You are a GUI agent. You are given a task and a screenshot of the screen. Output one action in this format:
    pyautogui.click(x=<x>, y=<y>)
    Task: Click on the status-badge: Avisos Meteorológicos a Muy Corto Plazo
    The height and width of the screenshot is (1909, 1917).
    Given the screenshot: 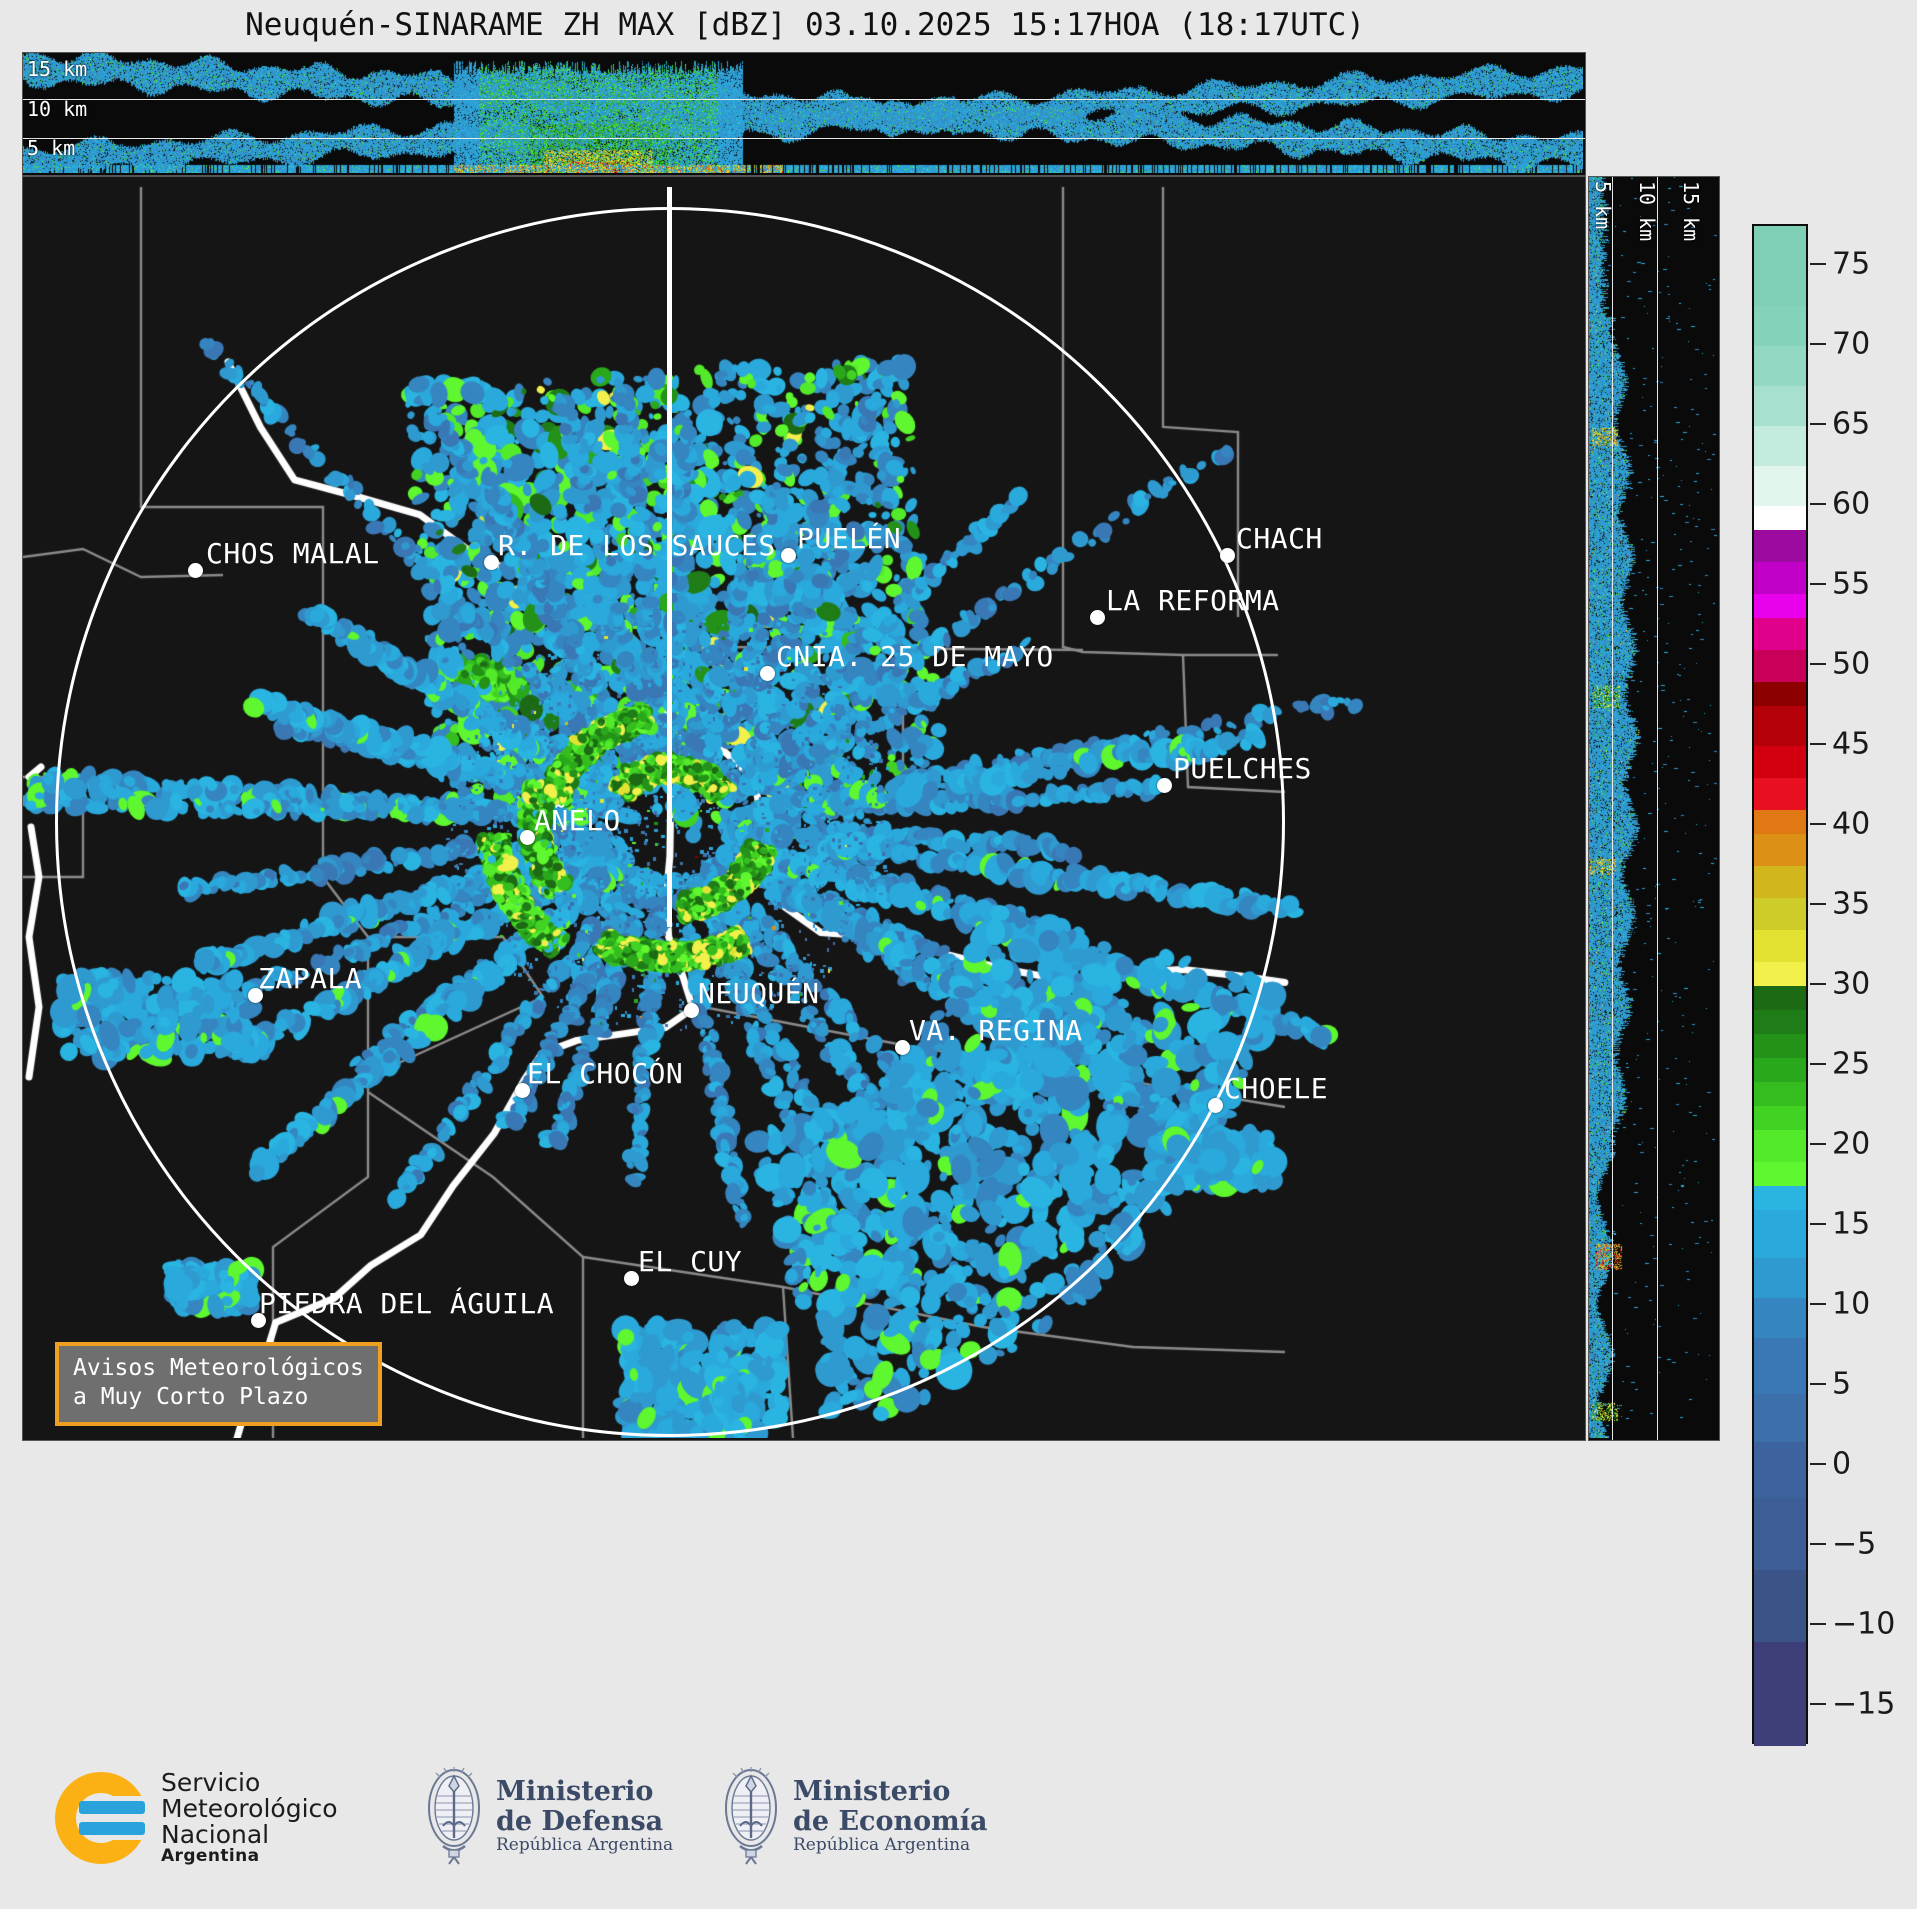 What is the action you would take?
    pyautogui.click(x=218, y=1384)
    